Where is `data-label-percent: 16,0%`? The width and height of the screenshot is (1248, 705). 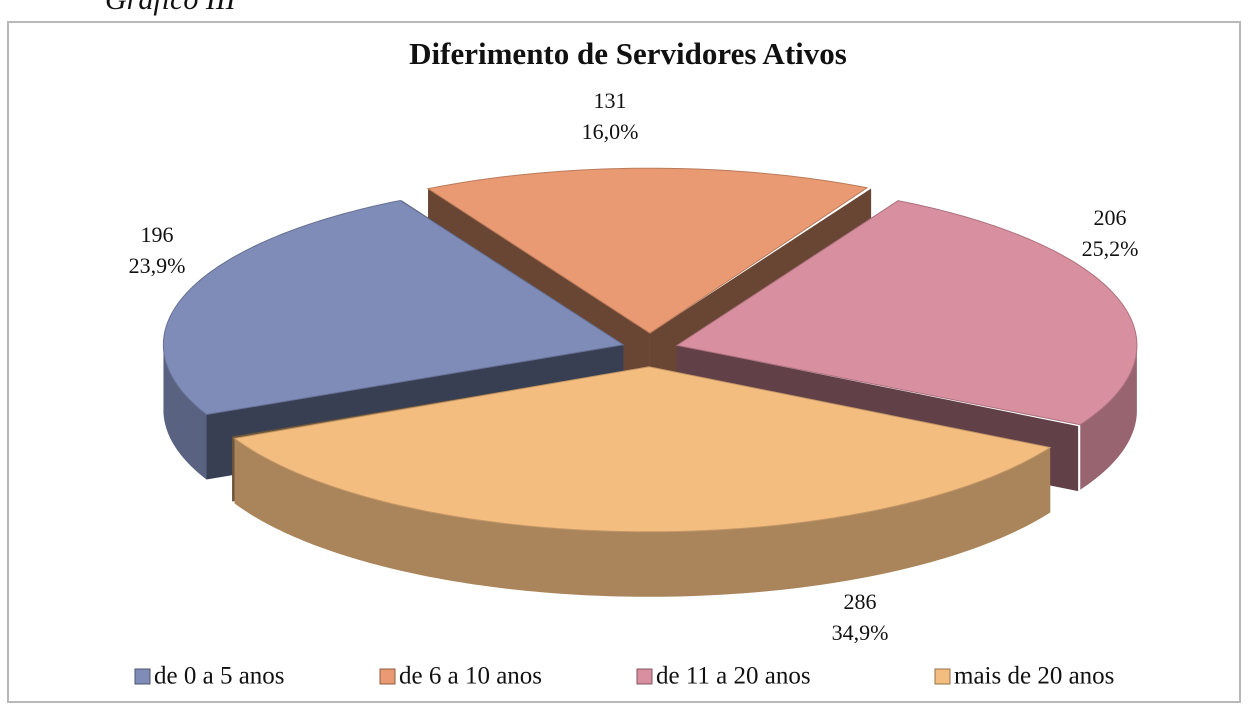 data-label-percent: 16,0% is located at coordinates (610, 131).